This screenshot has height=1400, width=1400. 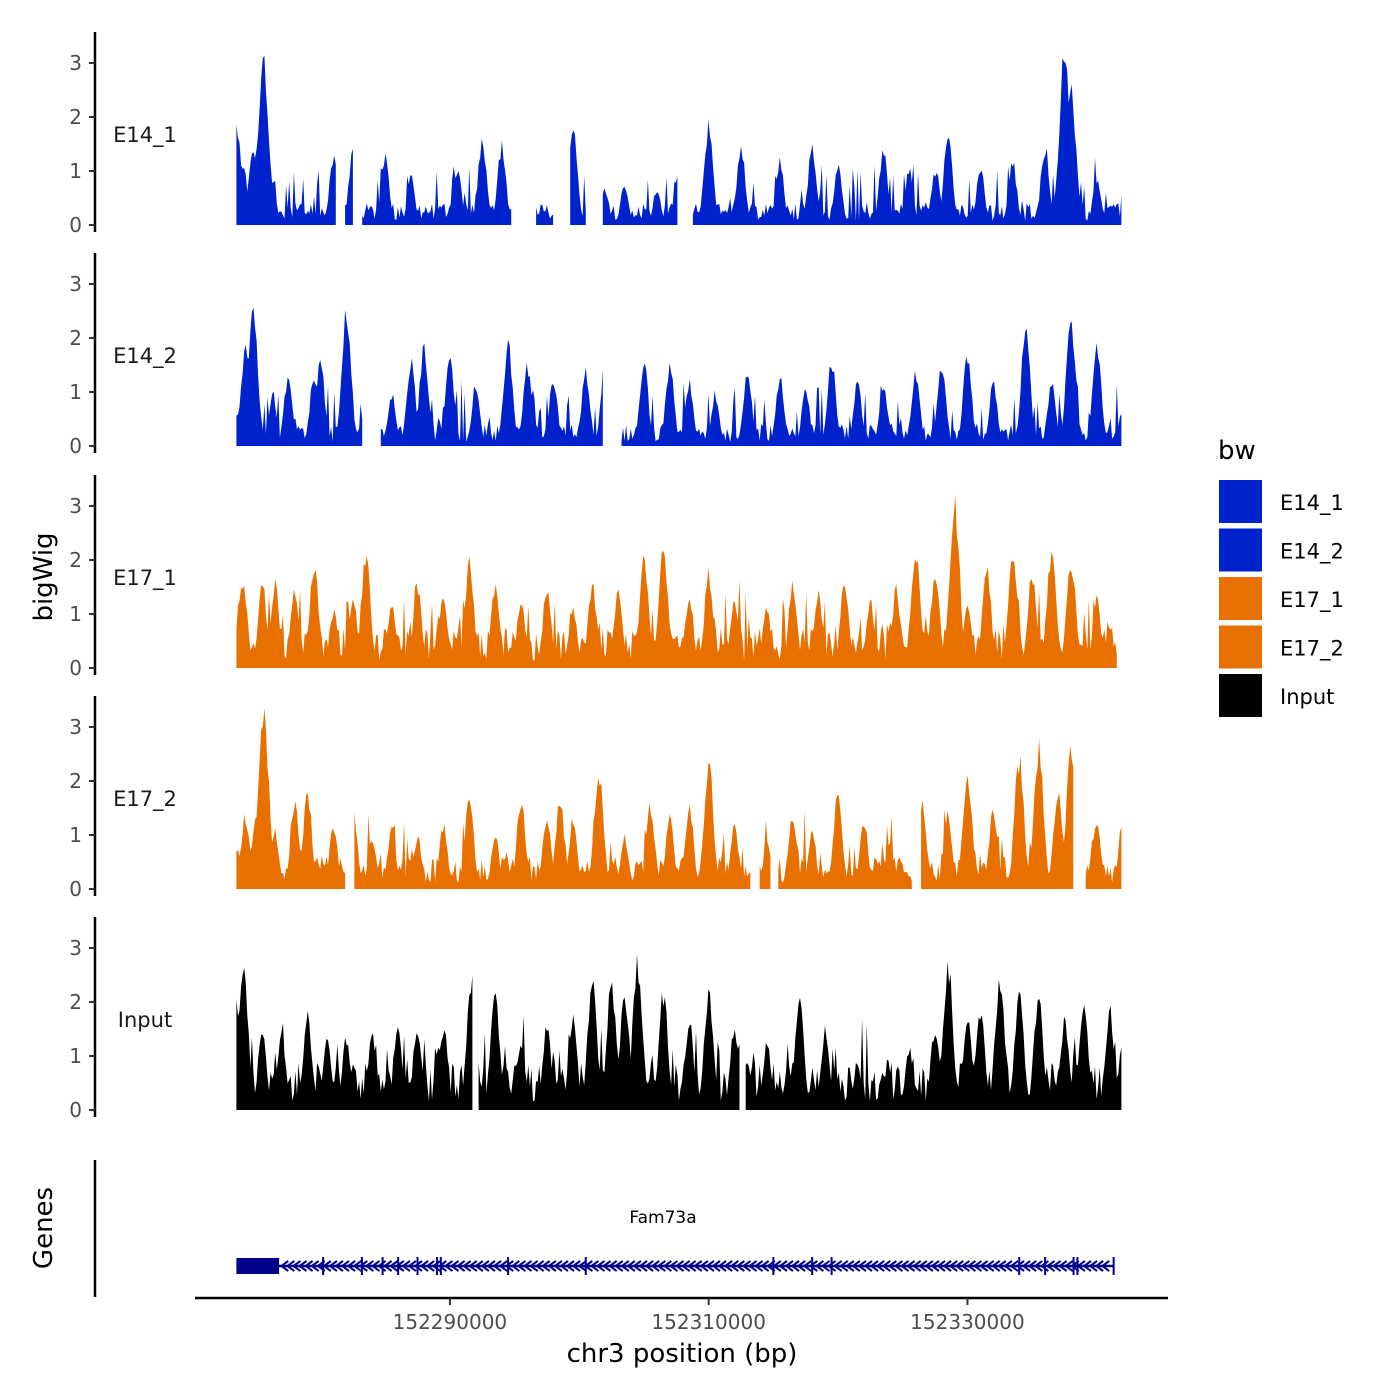 What do you see at coordinates (682, 1354) in the screenshot?
I see `x-axis-title: chr3 position (bp)` at bounding box center [682, 1354].